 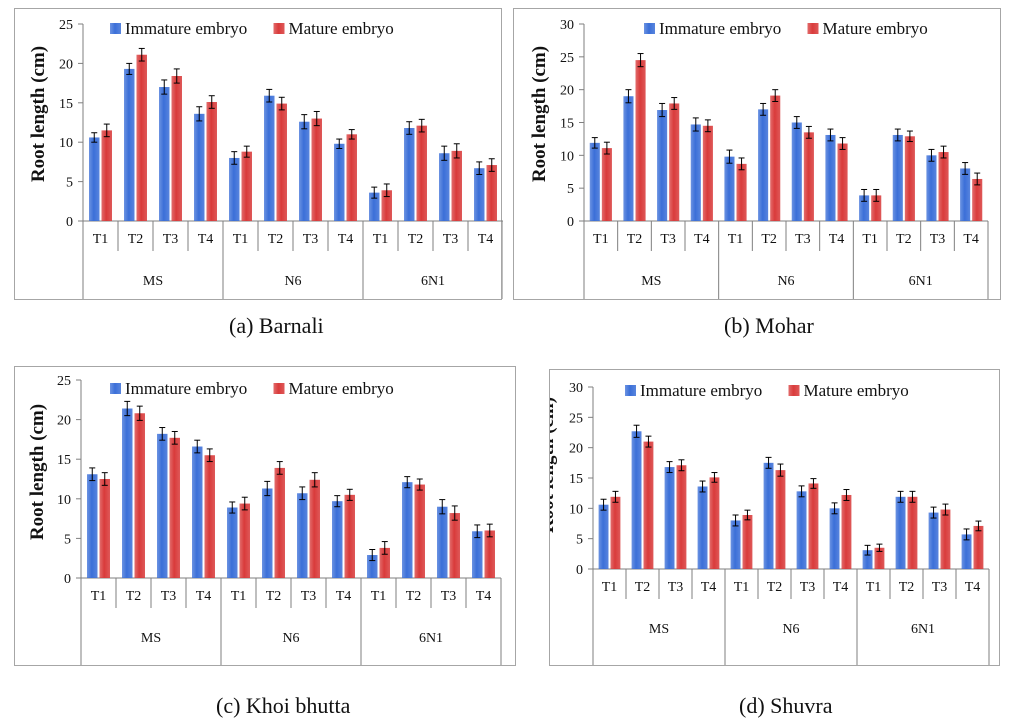 What do you see at coordinates (576, 388) in the screenshot?
I see `y-tick-label: 30` at bounding box center [576, 388].